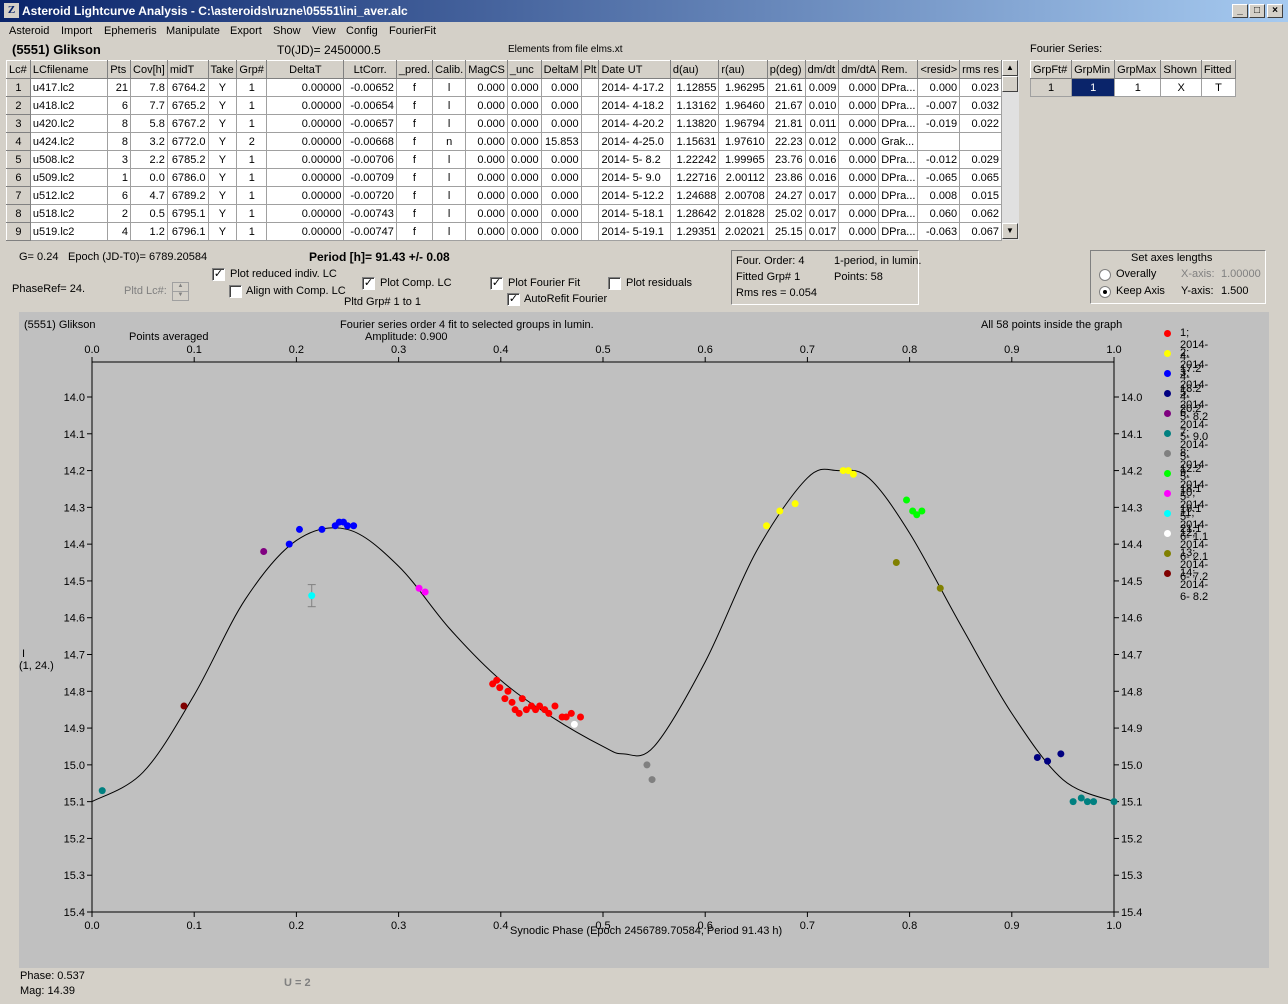  Describe the element at coordinates (193, 31) in the screenshot. I see `menu-manipulate: Manipulate` at that location.